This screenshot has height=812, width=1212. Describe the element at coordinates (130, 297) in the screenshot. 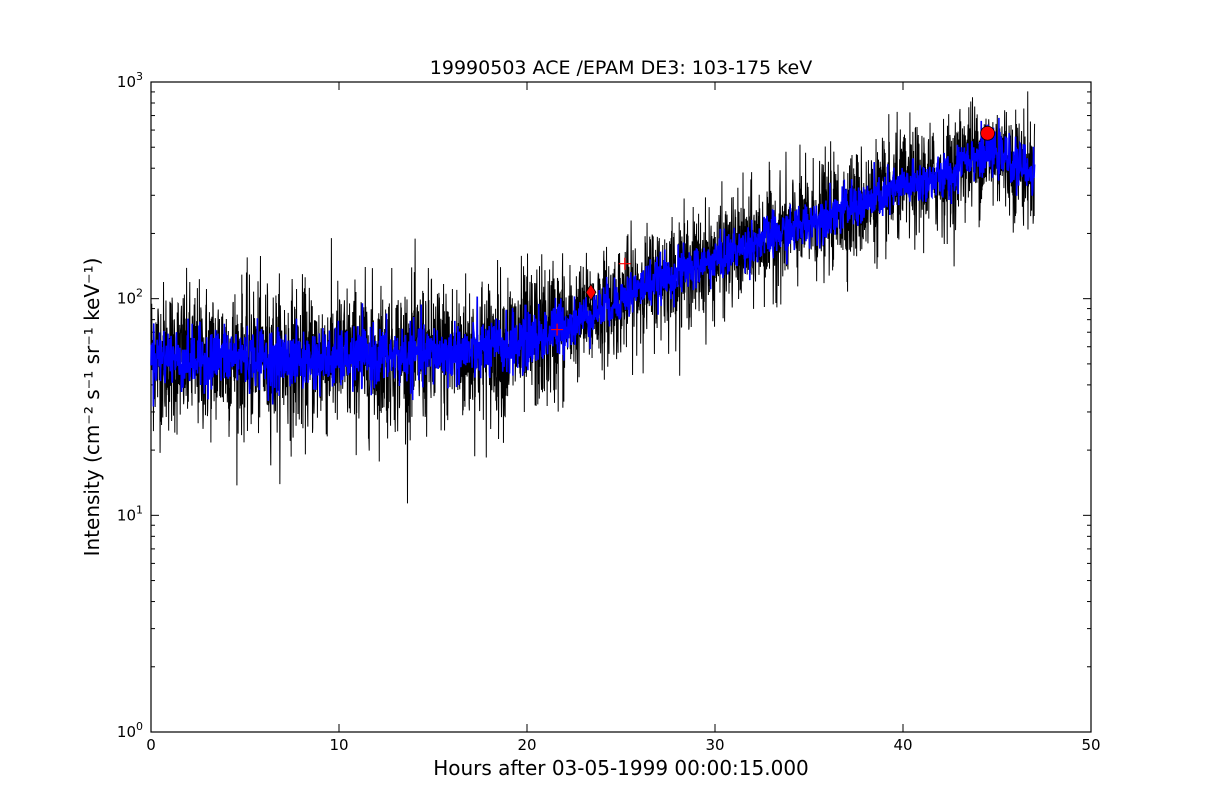

I see `y-tick-label: 10²` at that location.